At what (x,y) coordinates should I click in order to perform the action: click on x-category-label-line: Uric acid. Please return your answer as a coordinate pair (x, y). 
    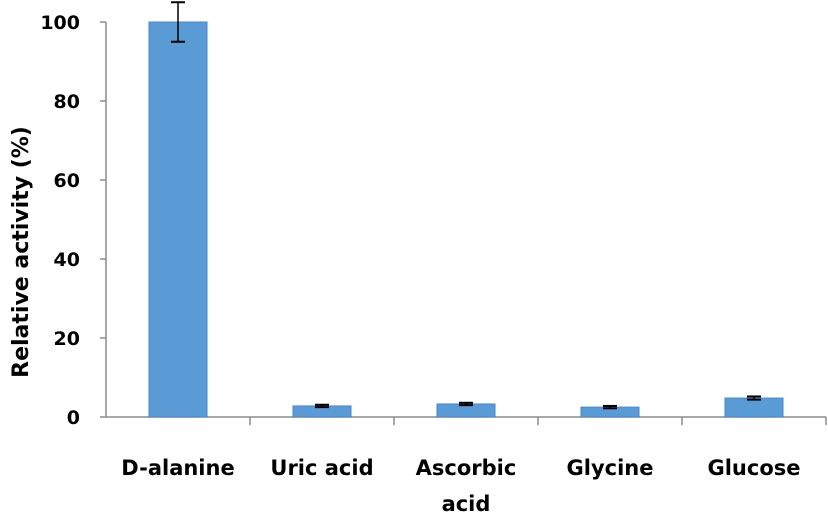
    Looking at the image, I should click on (321, 468).